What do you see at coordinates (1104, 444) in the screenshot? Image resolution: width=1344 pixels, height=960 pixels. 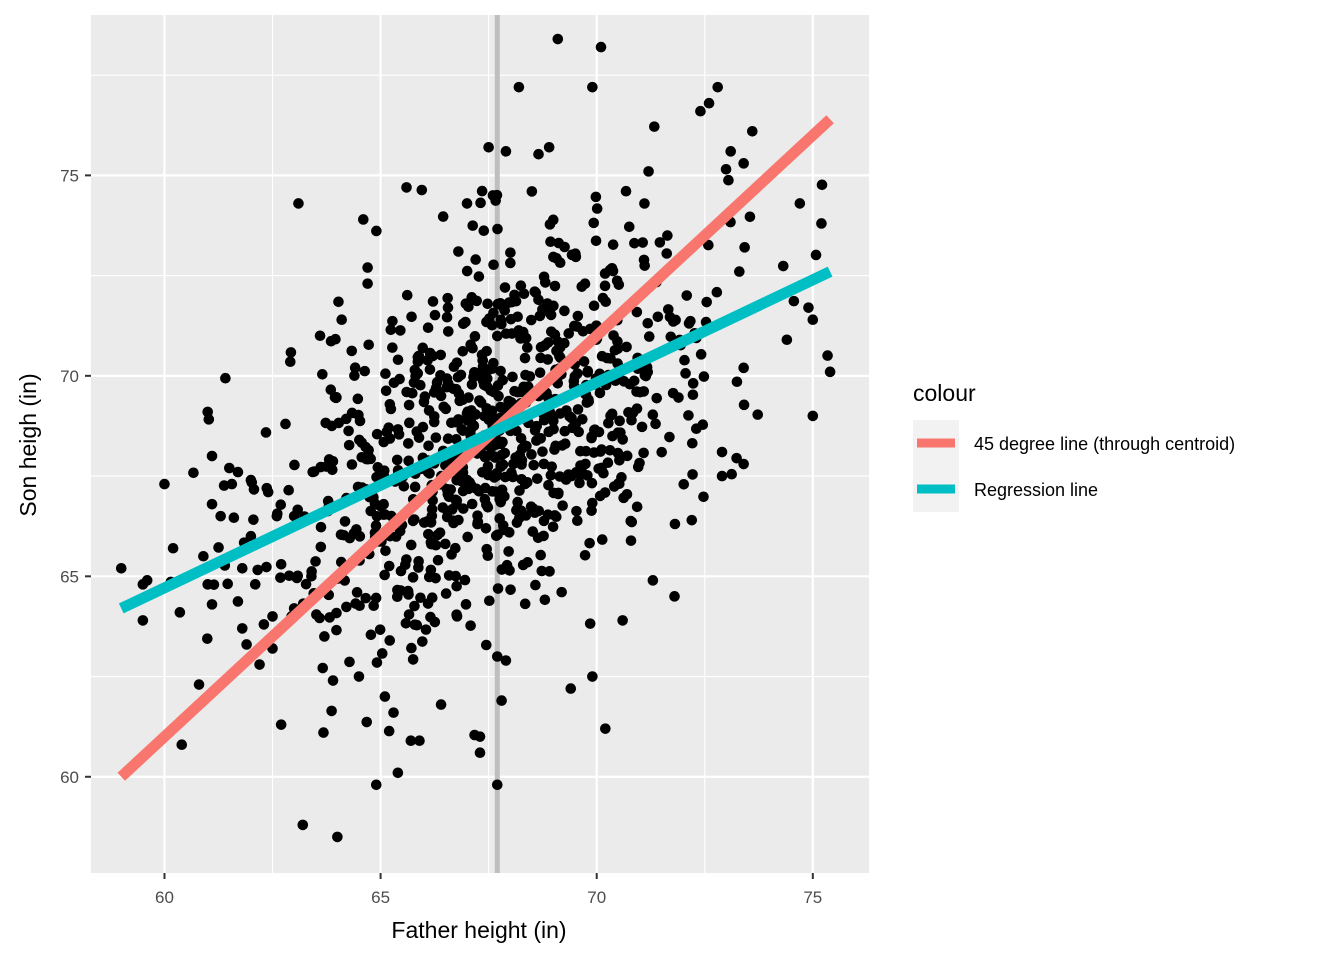 I see `legend-label-45-degree: 45 degree line (through centroid)` at bounding box center [1104, 444].